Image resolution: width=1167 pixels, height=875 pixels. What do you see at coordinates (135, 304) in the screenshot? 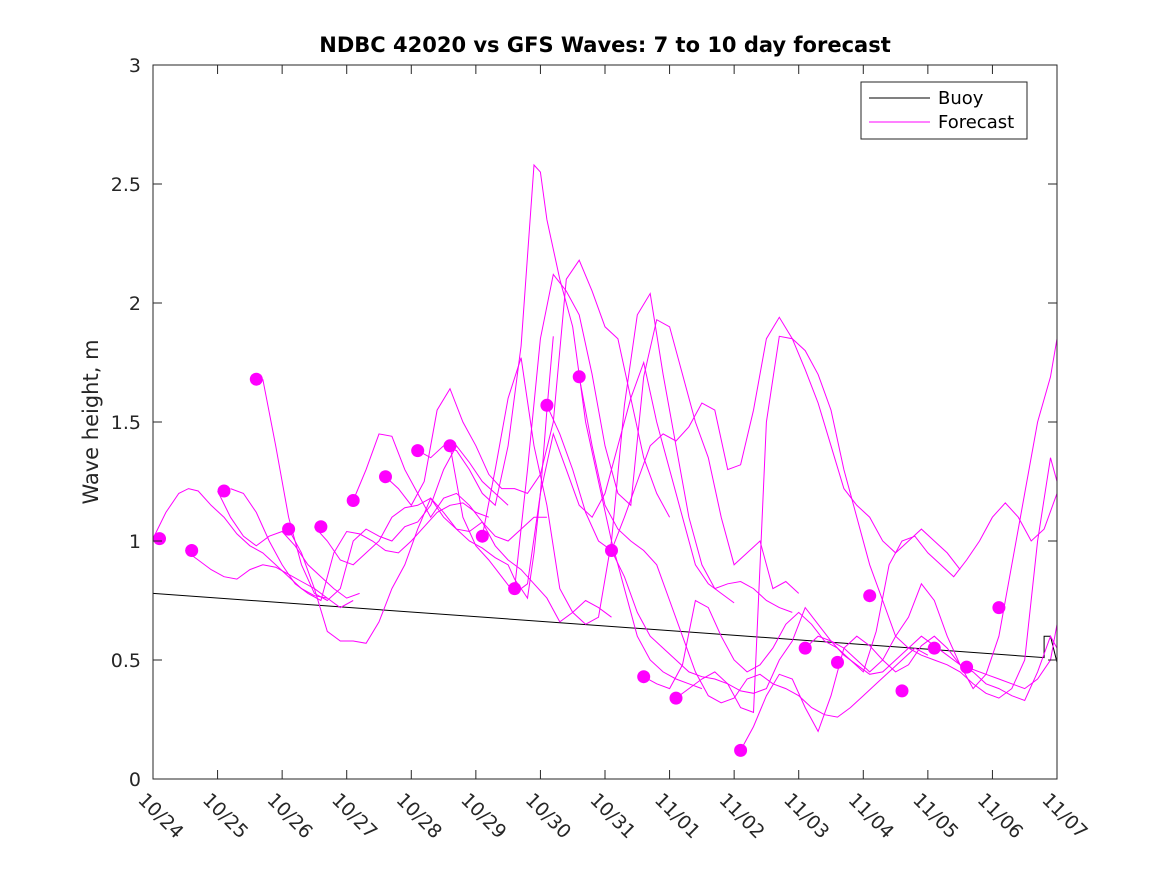
I see `y-tick-label: 2` at bounding box center [135, 304].